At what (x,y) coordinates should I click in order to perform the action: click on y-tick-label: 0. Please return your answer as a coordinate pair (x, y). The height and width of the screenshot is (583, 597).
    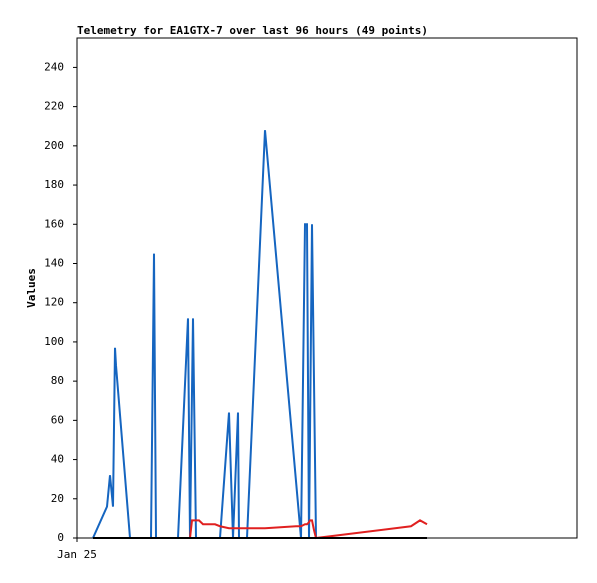
    Looking at the image, I should click on (60, 537).